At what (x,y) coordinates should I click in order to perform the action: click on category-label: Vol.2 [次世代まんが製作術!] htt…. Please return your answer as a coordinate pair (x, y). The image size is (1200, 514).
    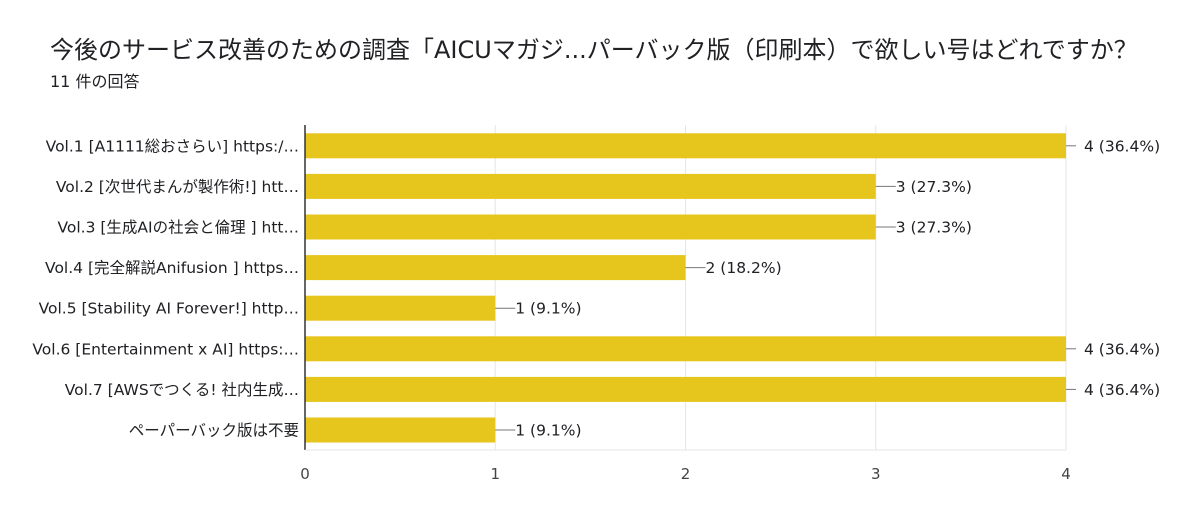
    Looking at the image, I should click on (177, 187).